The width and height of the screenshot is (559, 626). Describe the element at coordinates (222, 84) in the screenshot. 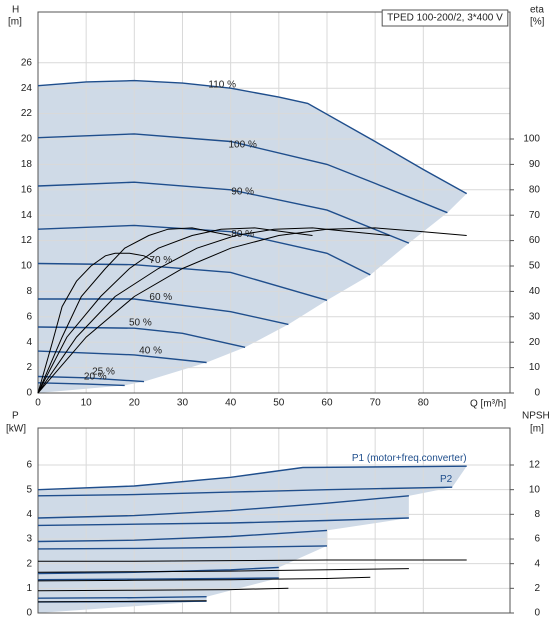

I see `curve-label: 110 %` at that location.